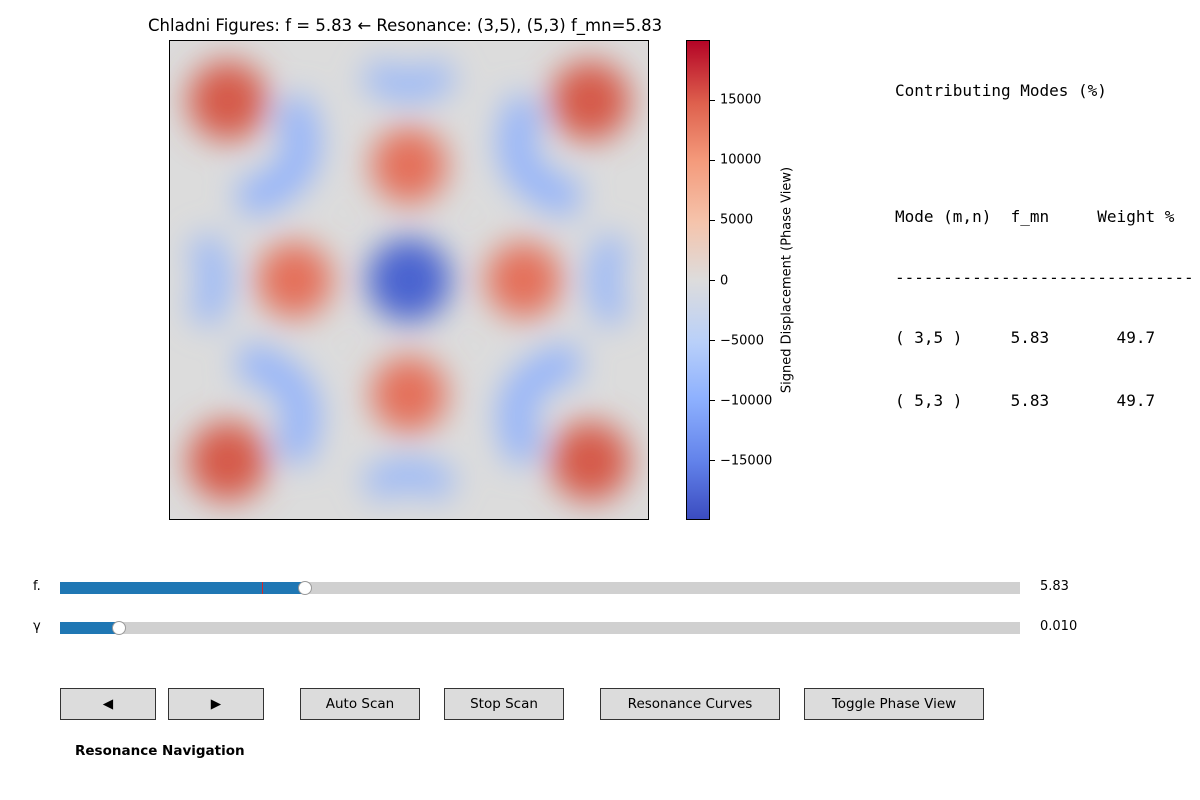 The height and width of the screenshot is (800, 1200). I want to click on colorbar, so click(698, 280).